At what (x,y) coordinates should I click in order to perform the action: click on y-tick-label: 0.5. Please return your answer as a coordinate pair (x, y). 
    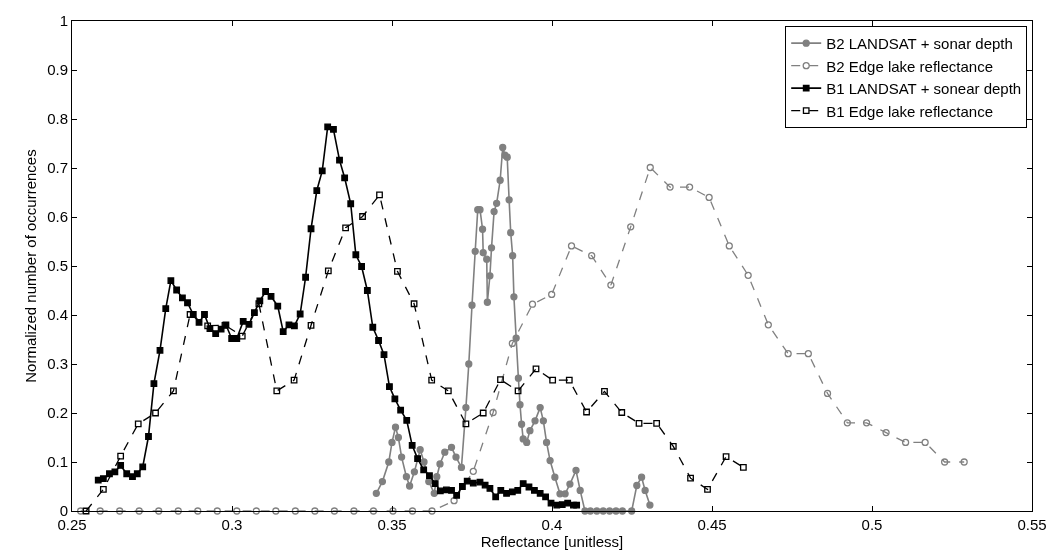
    Looking at the image, I should click on (57, 266).